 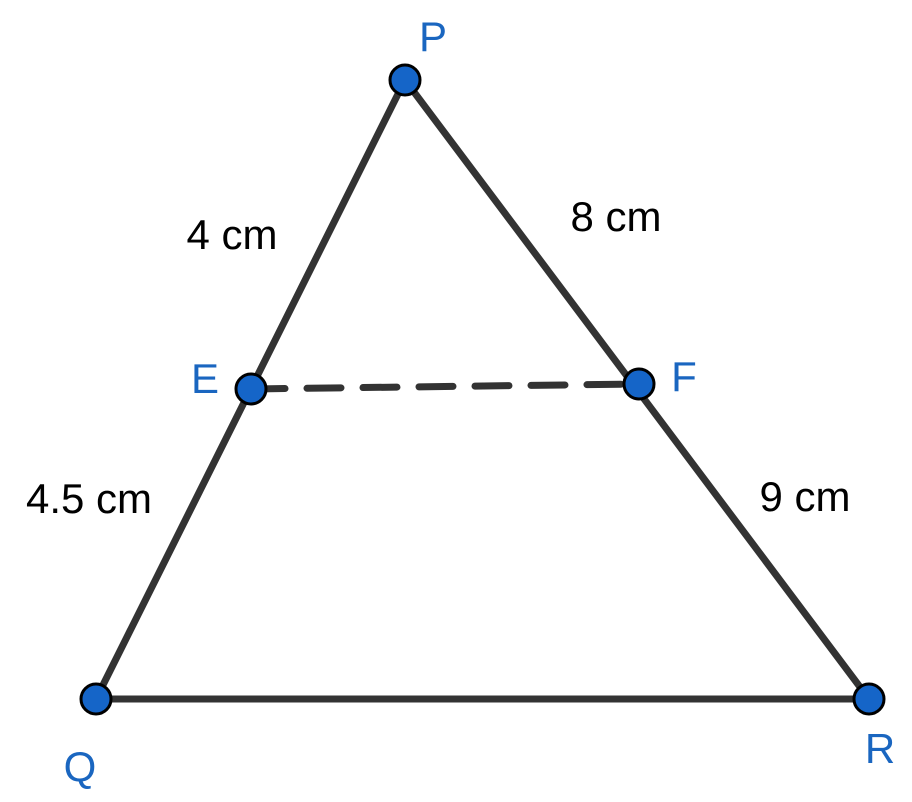 What do you see at coordinates (405, 80) in the screenshot?
I see `point-p` at bounding box center [405, 80].